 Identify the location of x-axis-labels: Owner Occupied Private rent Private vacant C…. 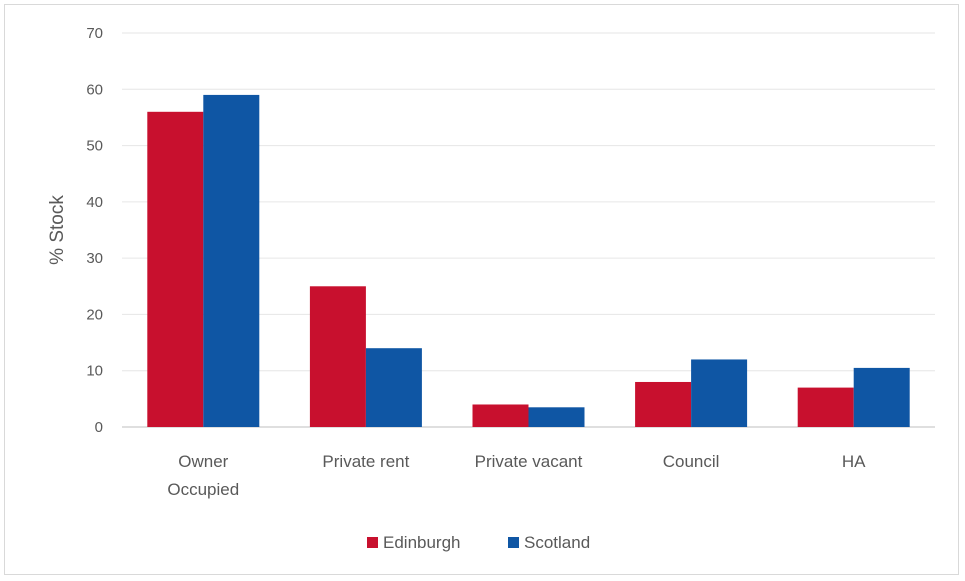
(516, 475).